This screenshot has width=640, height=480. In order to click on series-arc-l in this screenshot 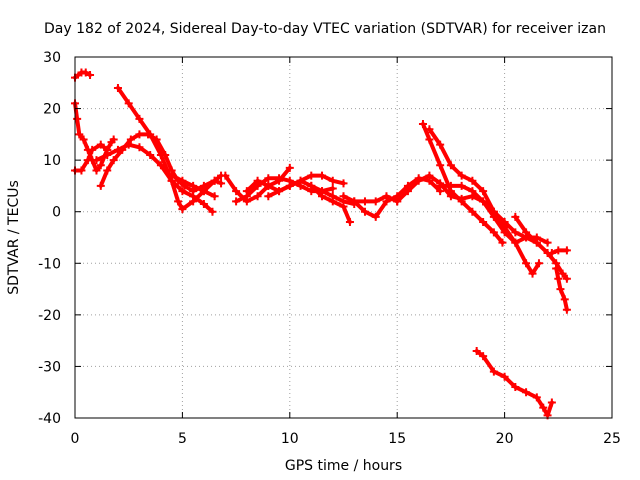, I will do `click(330, 204)`.